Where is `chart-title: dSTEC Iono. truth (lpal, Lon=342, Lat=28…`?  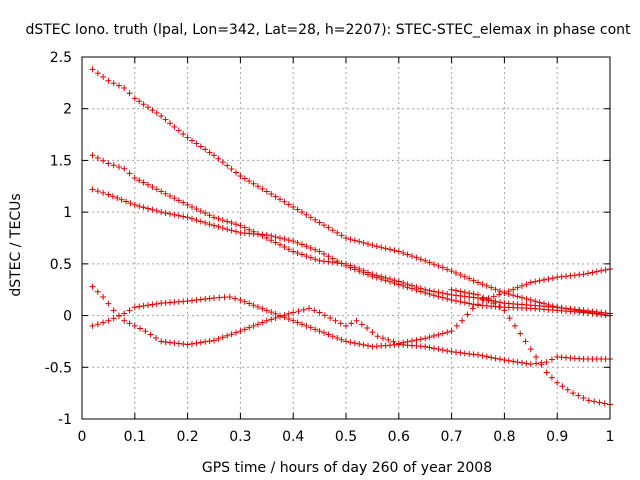 chart-title: dSTEC Iono. truth (lpal, Lon=342, Lat=28… is located at coordinates (328, 30).